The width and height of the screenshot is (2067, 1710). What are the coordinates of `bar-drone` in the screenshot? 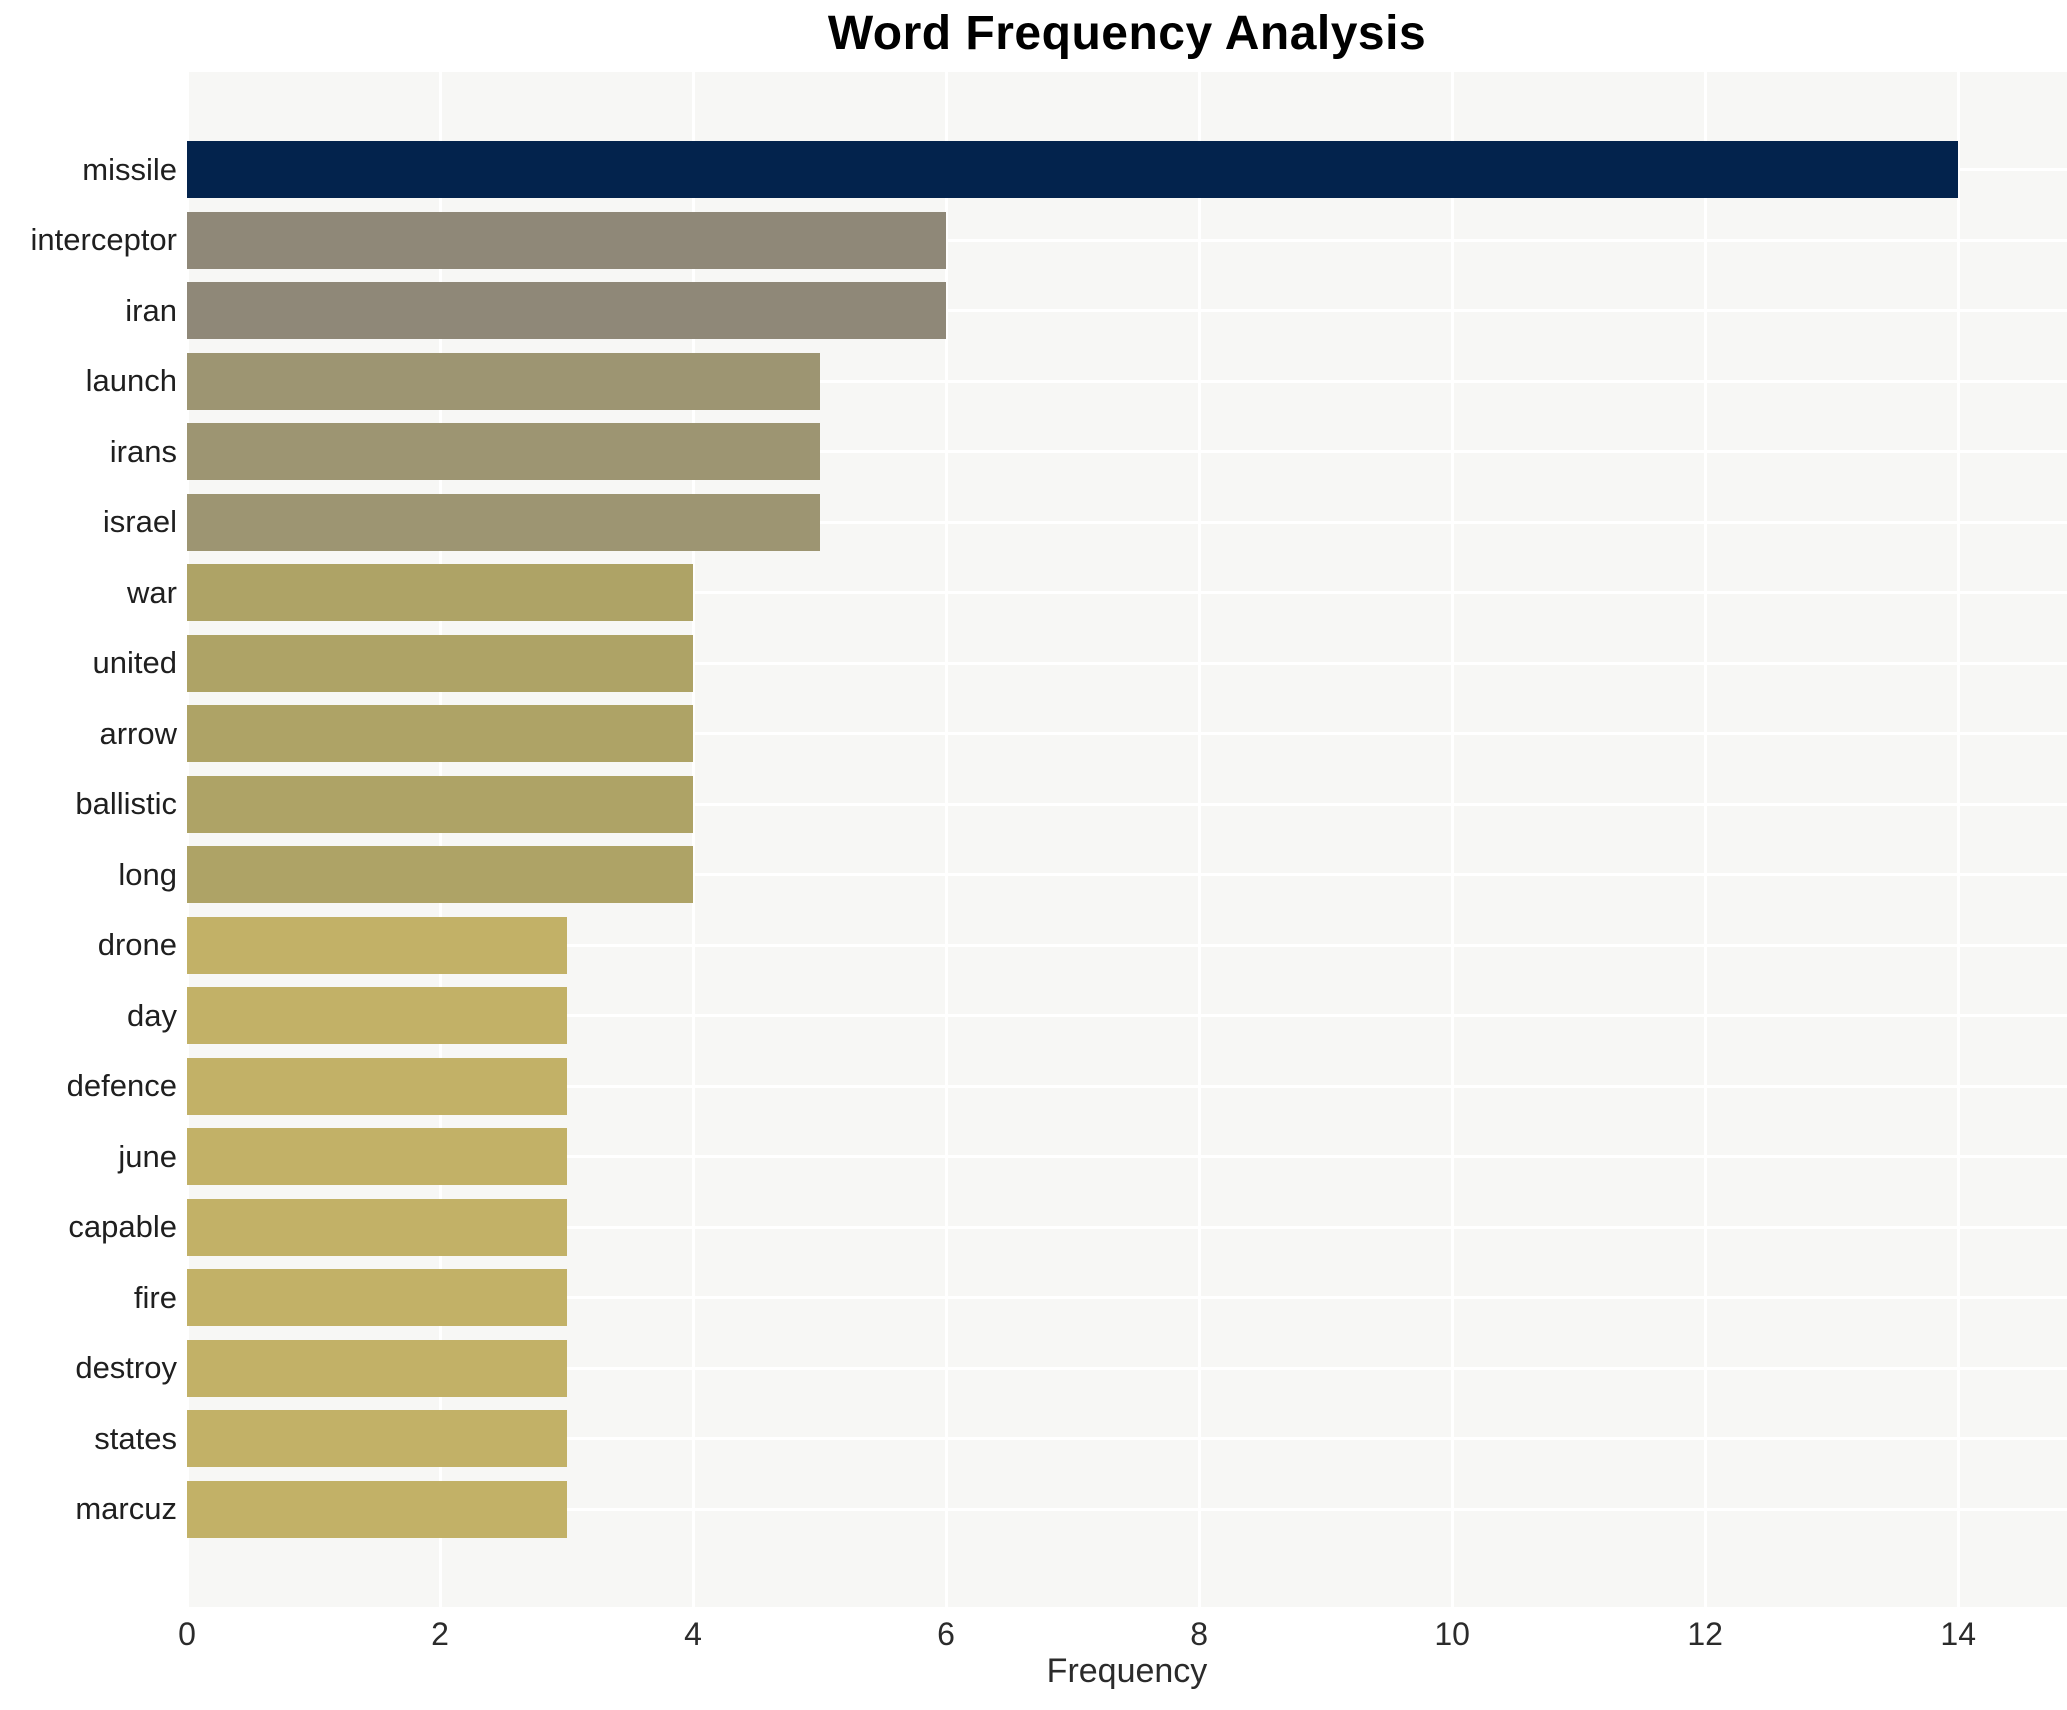 It's located at (377, 945).